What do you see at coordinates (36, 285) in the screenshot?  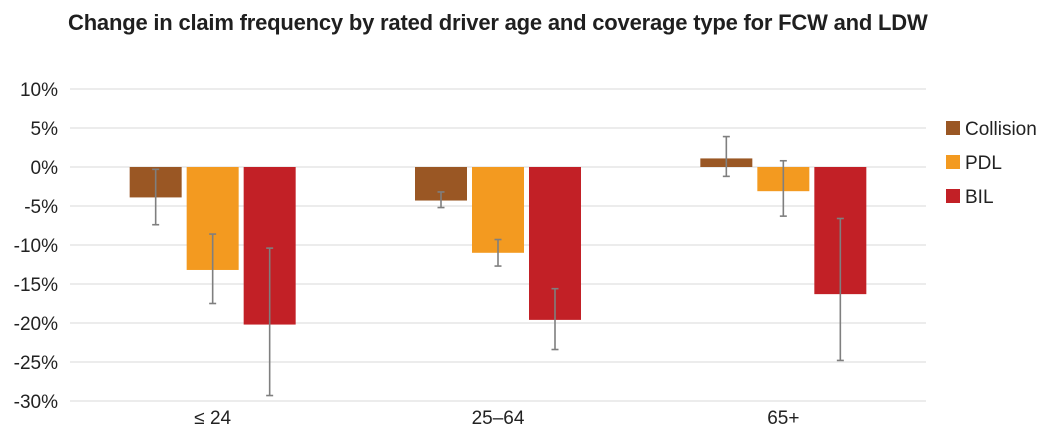 I see `y-tick-label: -15%` at bounding box center [36, 285].